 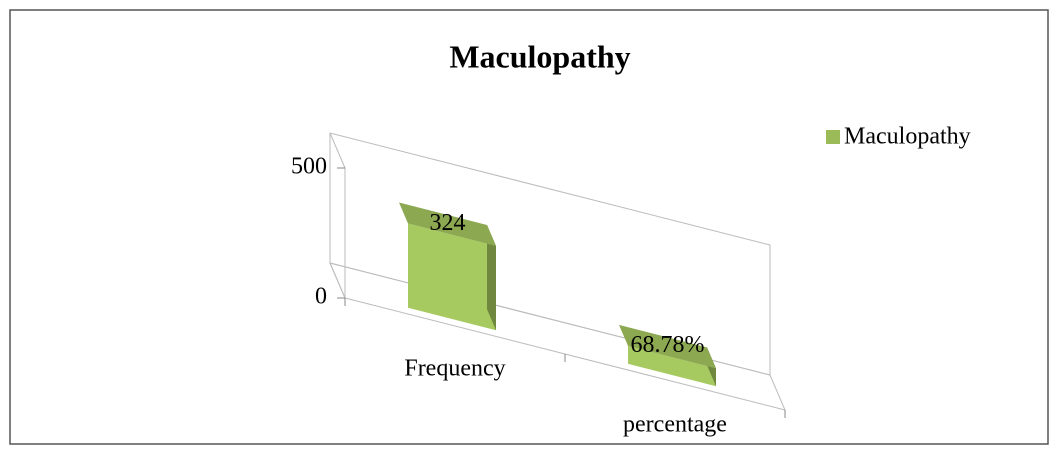 What do you see at coordinates (337, 215) in the screenshot?
I see `side-wall` at bounding box center [337, 215].